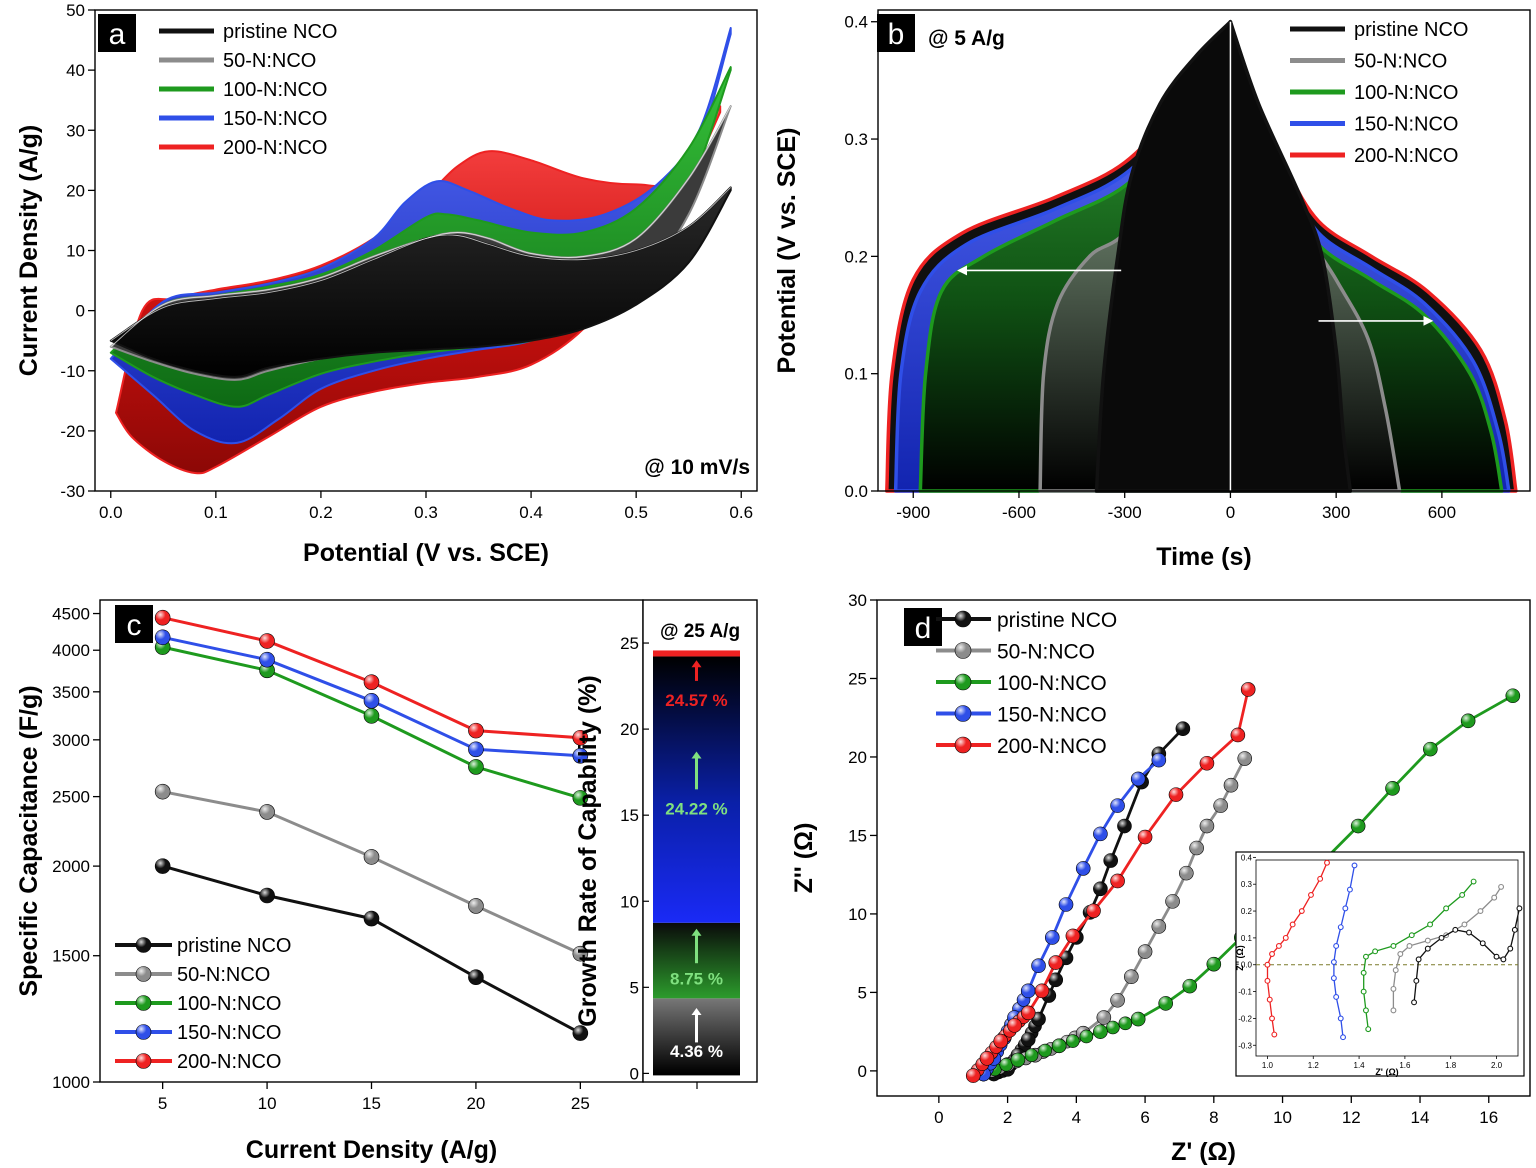  What do you see at coordinates (1247, 857) in the screenshot?
I see `inset-y-tick-label: 0.4` at bounding box center [1247, 857].